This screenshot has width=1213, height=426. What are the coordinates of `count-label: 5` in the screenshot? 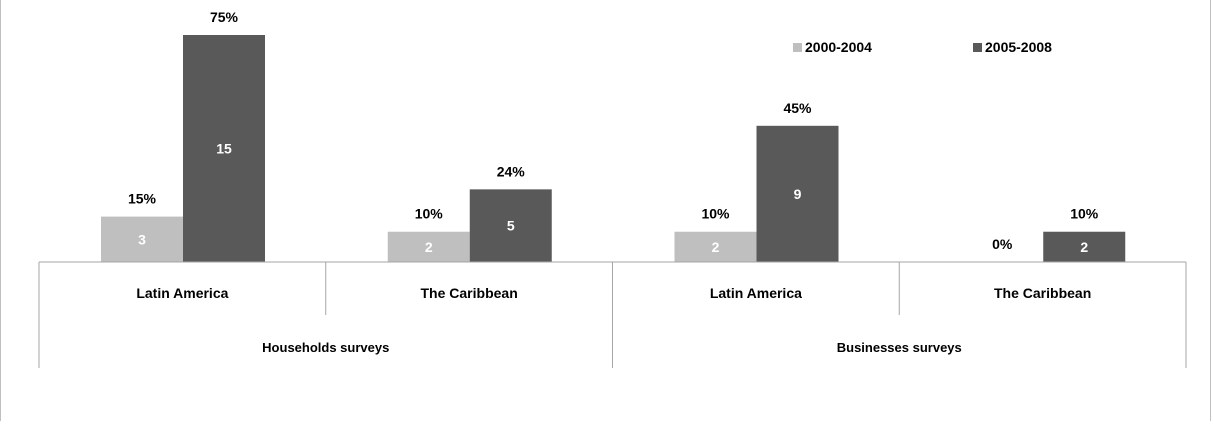 It's located at (511, 226).